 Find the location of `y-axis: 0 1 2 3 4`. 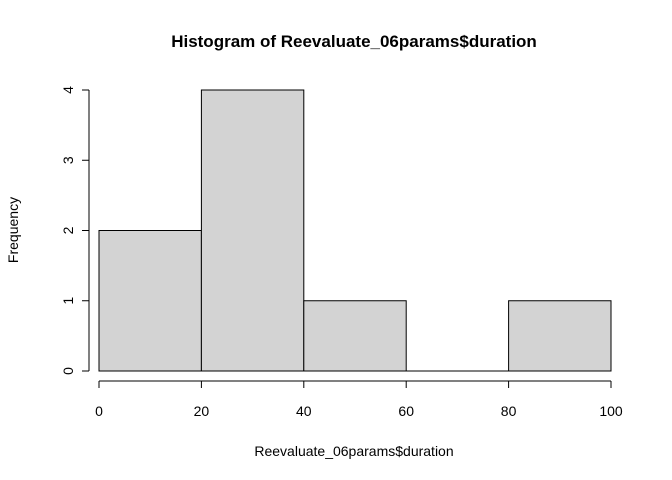

y-axis: 0 1 2 3 4 is located at coordinates (75, 230).